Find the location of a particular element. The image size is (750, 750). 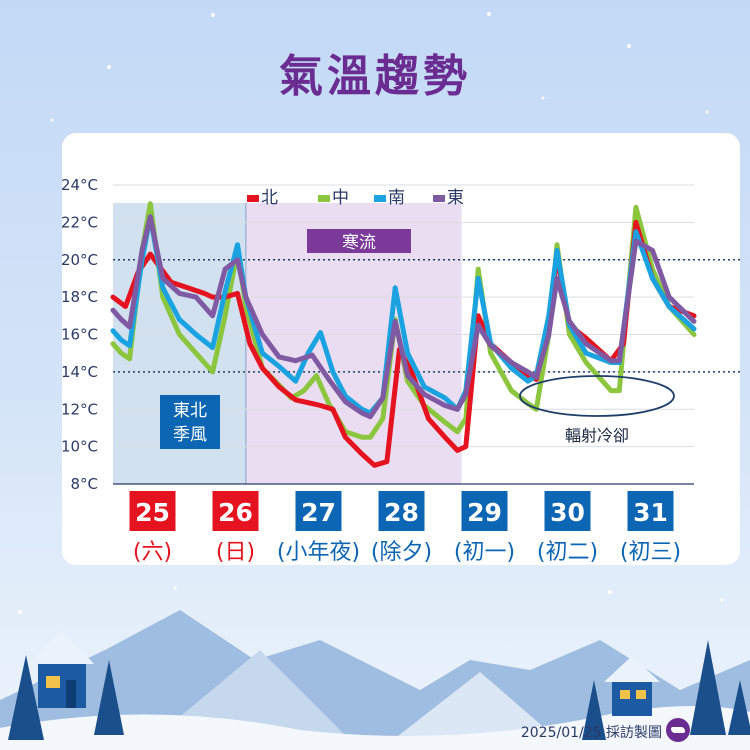

day-label: (除夕) is located at coordinates (401, 552).